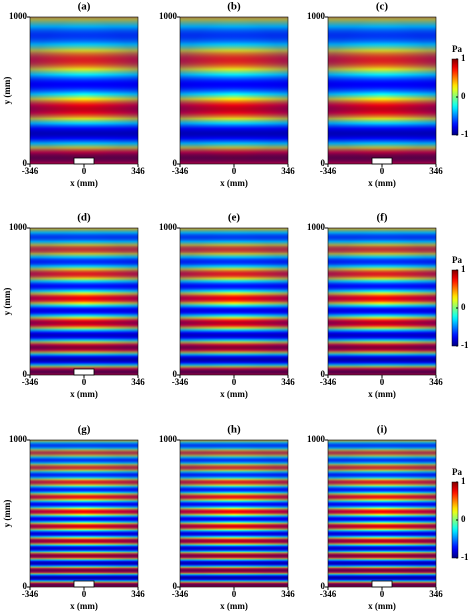  What do you see at coordinates (234, 218) in the screenshot?
I see `panel-title: (e)` at bounding box center [234, 218].